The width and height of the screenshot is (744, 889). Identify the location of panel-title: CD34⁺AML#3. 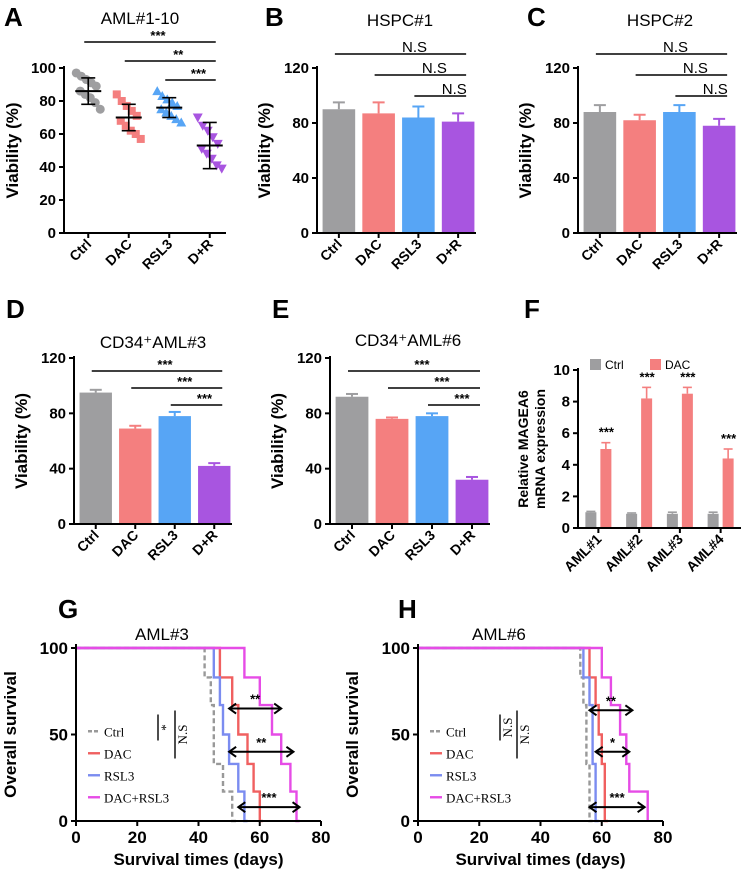
(153, 342).